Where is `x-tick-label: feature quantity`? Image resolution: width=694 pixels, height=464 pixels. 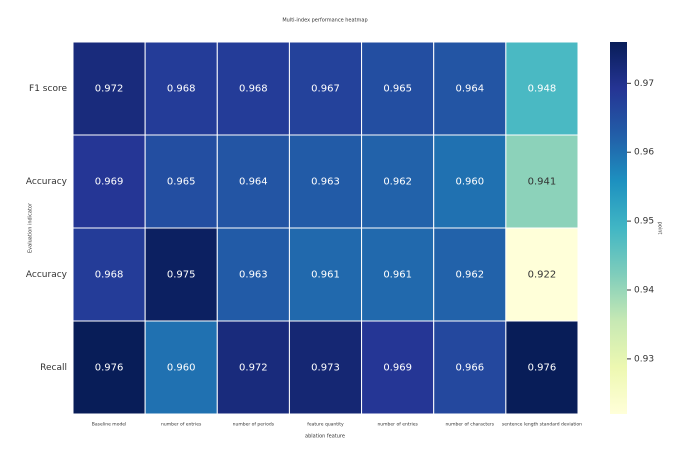
x-tick-label: feature quantity is located at coordinates (325, 425).